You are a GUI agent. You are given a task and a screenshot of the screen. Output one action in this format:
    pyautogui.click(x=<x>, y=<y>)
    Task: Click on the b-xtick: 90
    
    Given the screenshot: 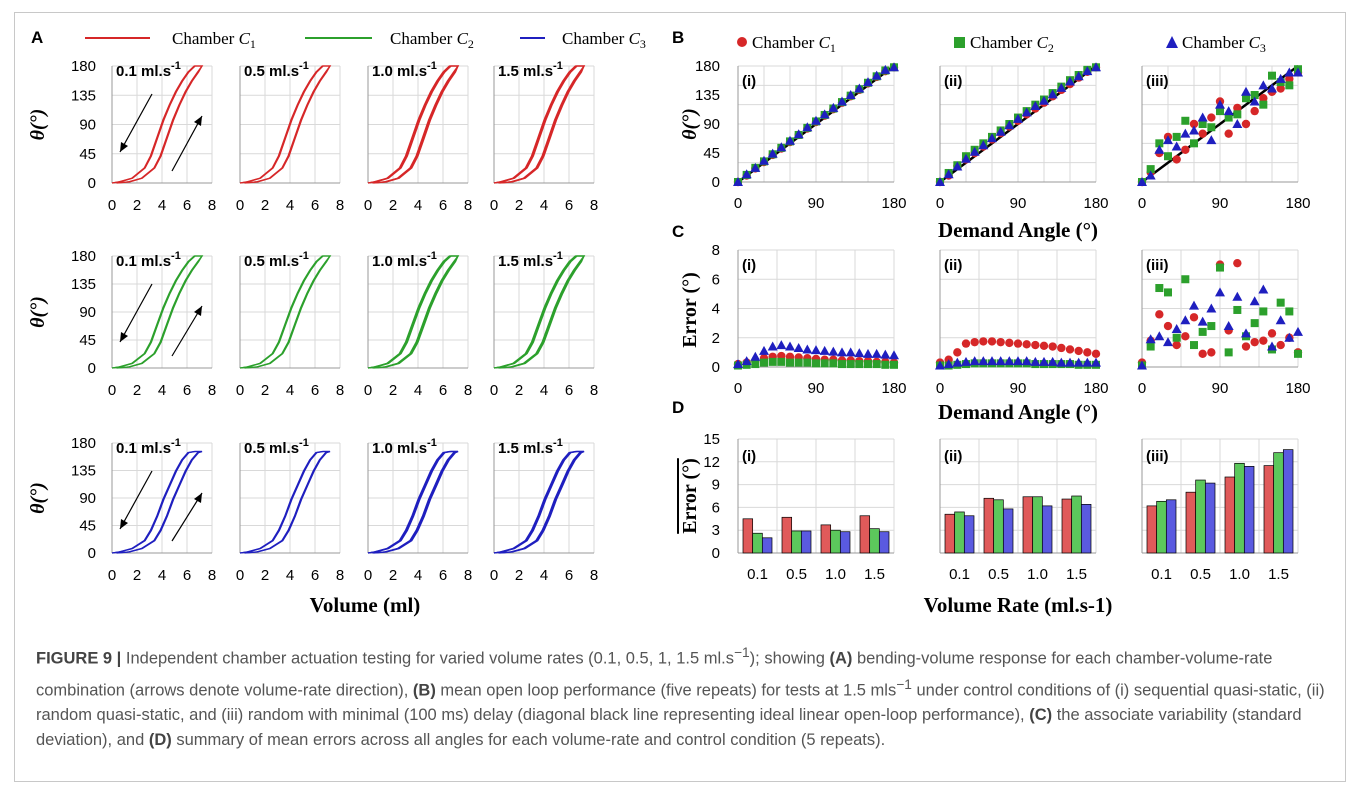 What is the action you would take?
    pyautogui.click(x=1220, y=203)
    